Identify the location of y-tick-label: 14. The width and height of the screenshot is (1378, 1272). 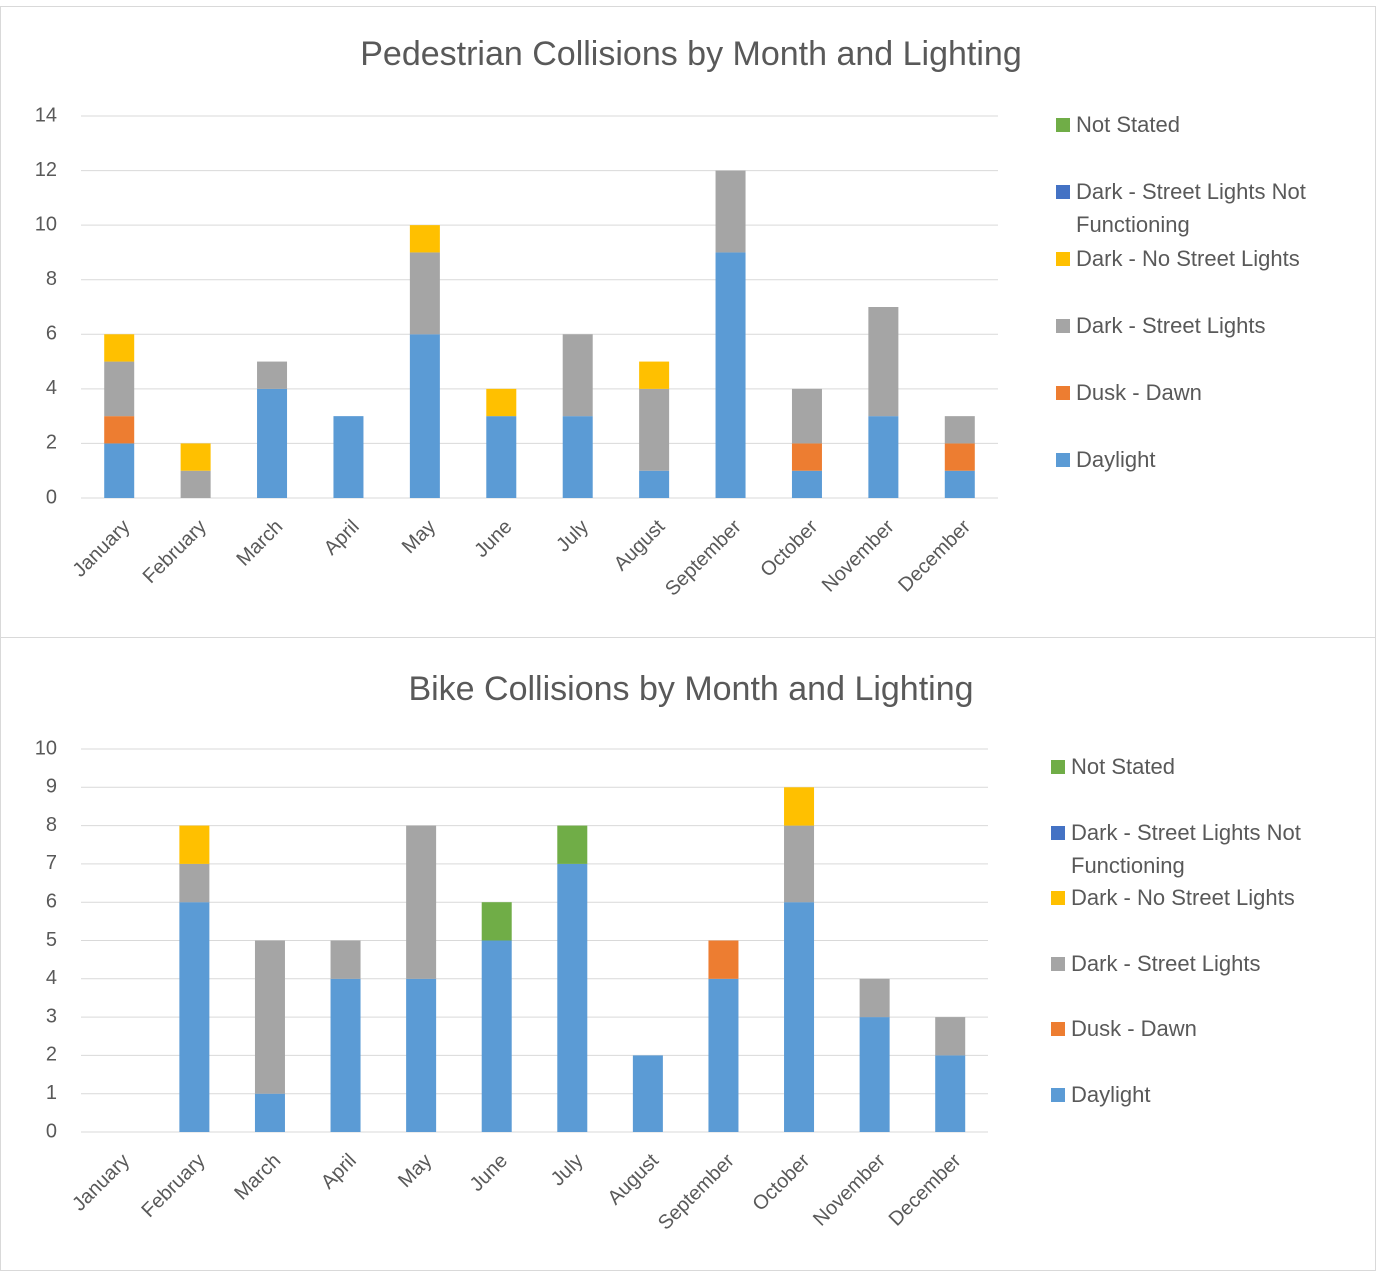
(46, 115).